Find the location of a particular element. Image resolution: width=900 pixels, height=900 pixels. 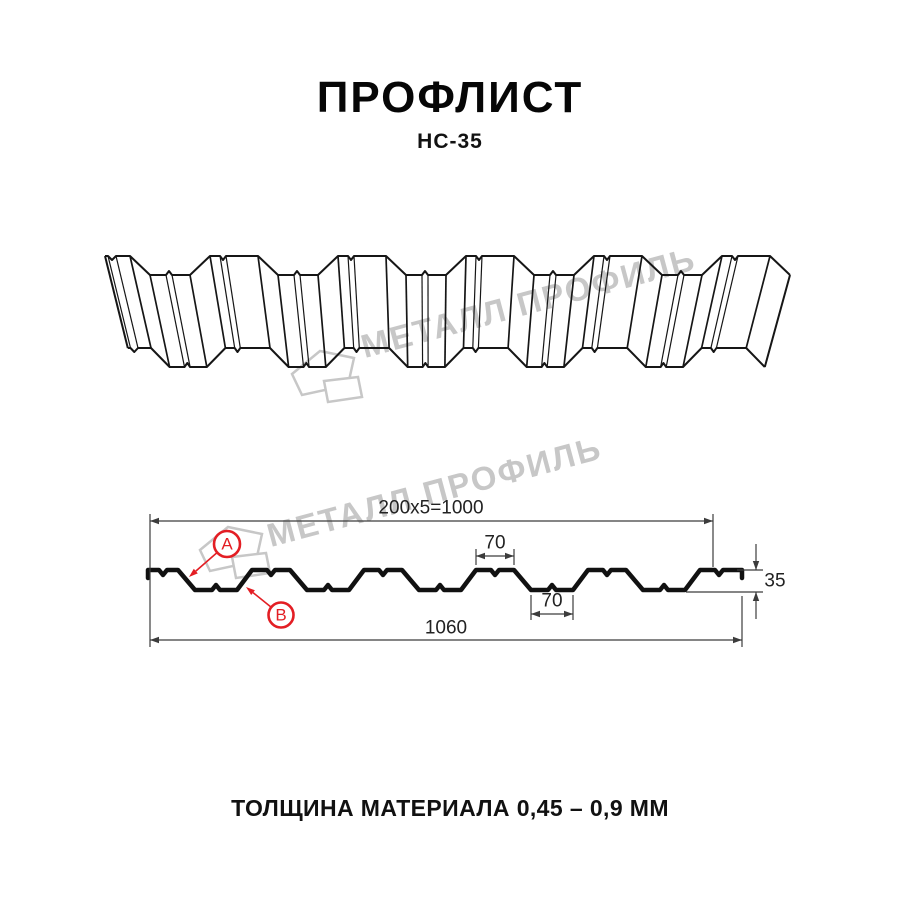

dim-label-pitch: 200x5=1000 is located at coordinates (431, 508).